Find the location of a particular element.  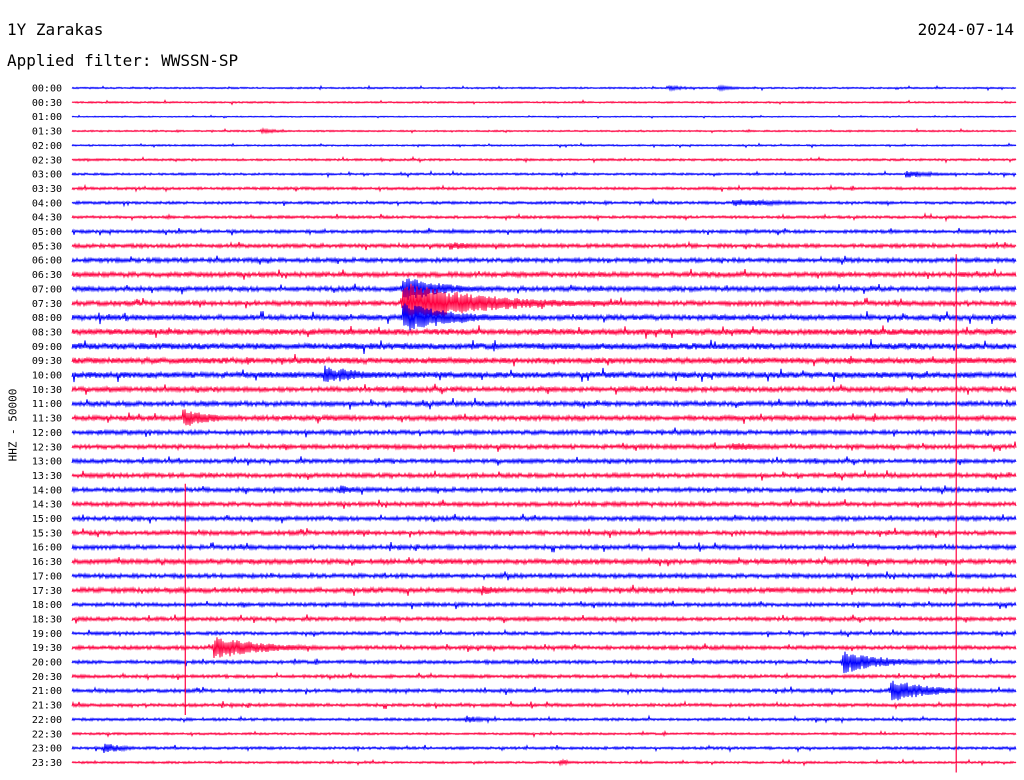

time-label-33: 16:30 is located at coordinates (47, 562).